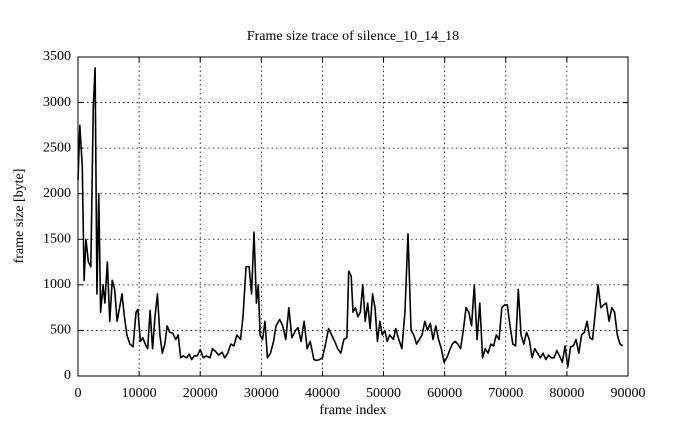  I want to click on x-tick-label: 60000, so click(444, 393).